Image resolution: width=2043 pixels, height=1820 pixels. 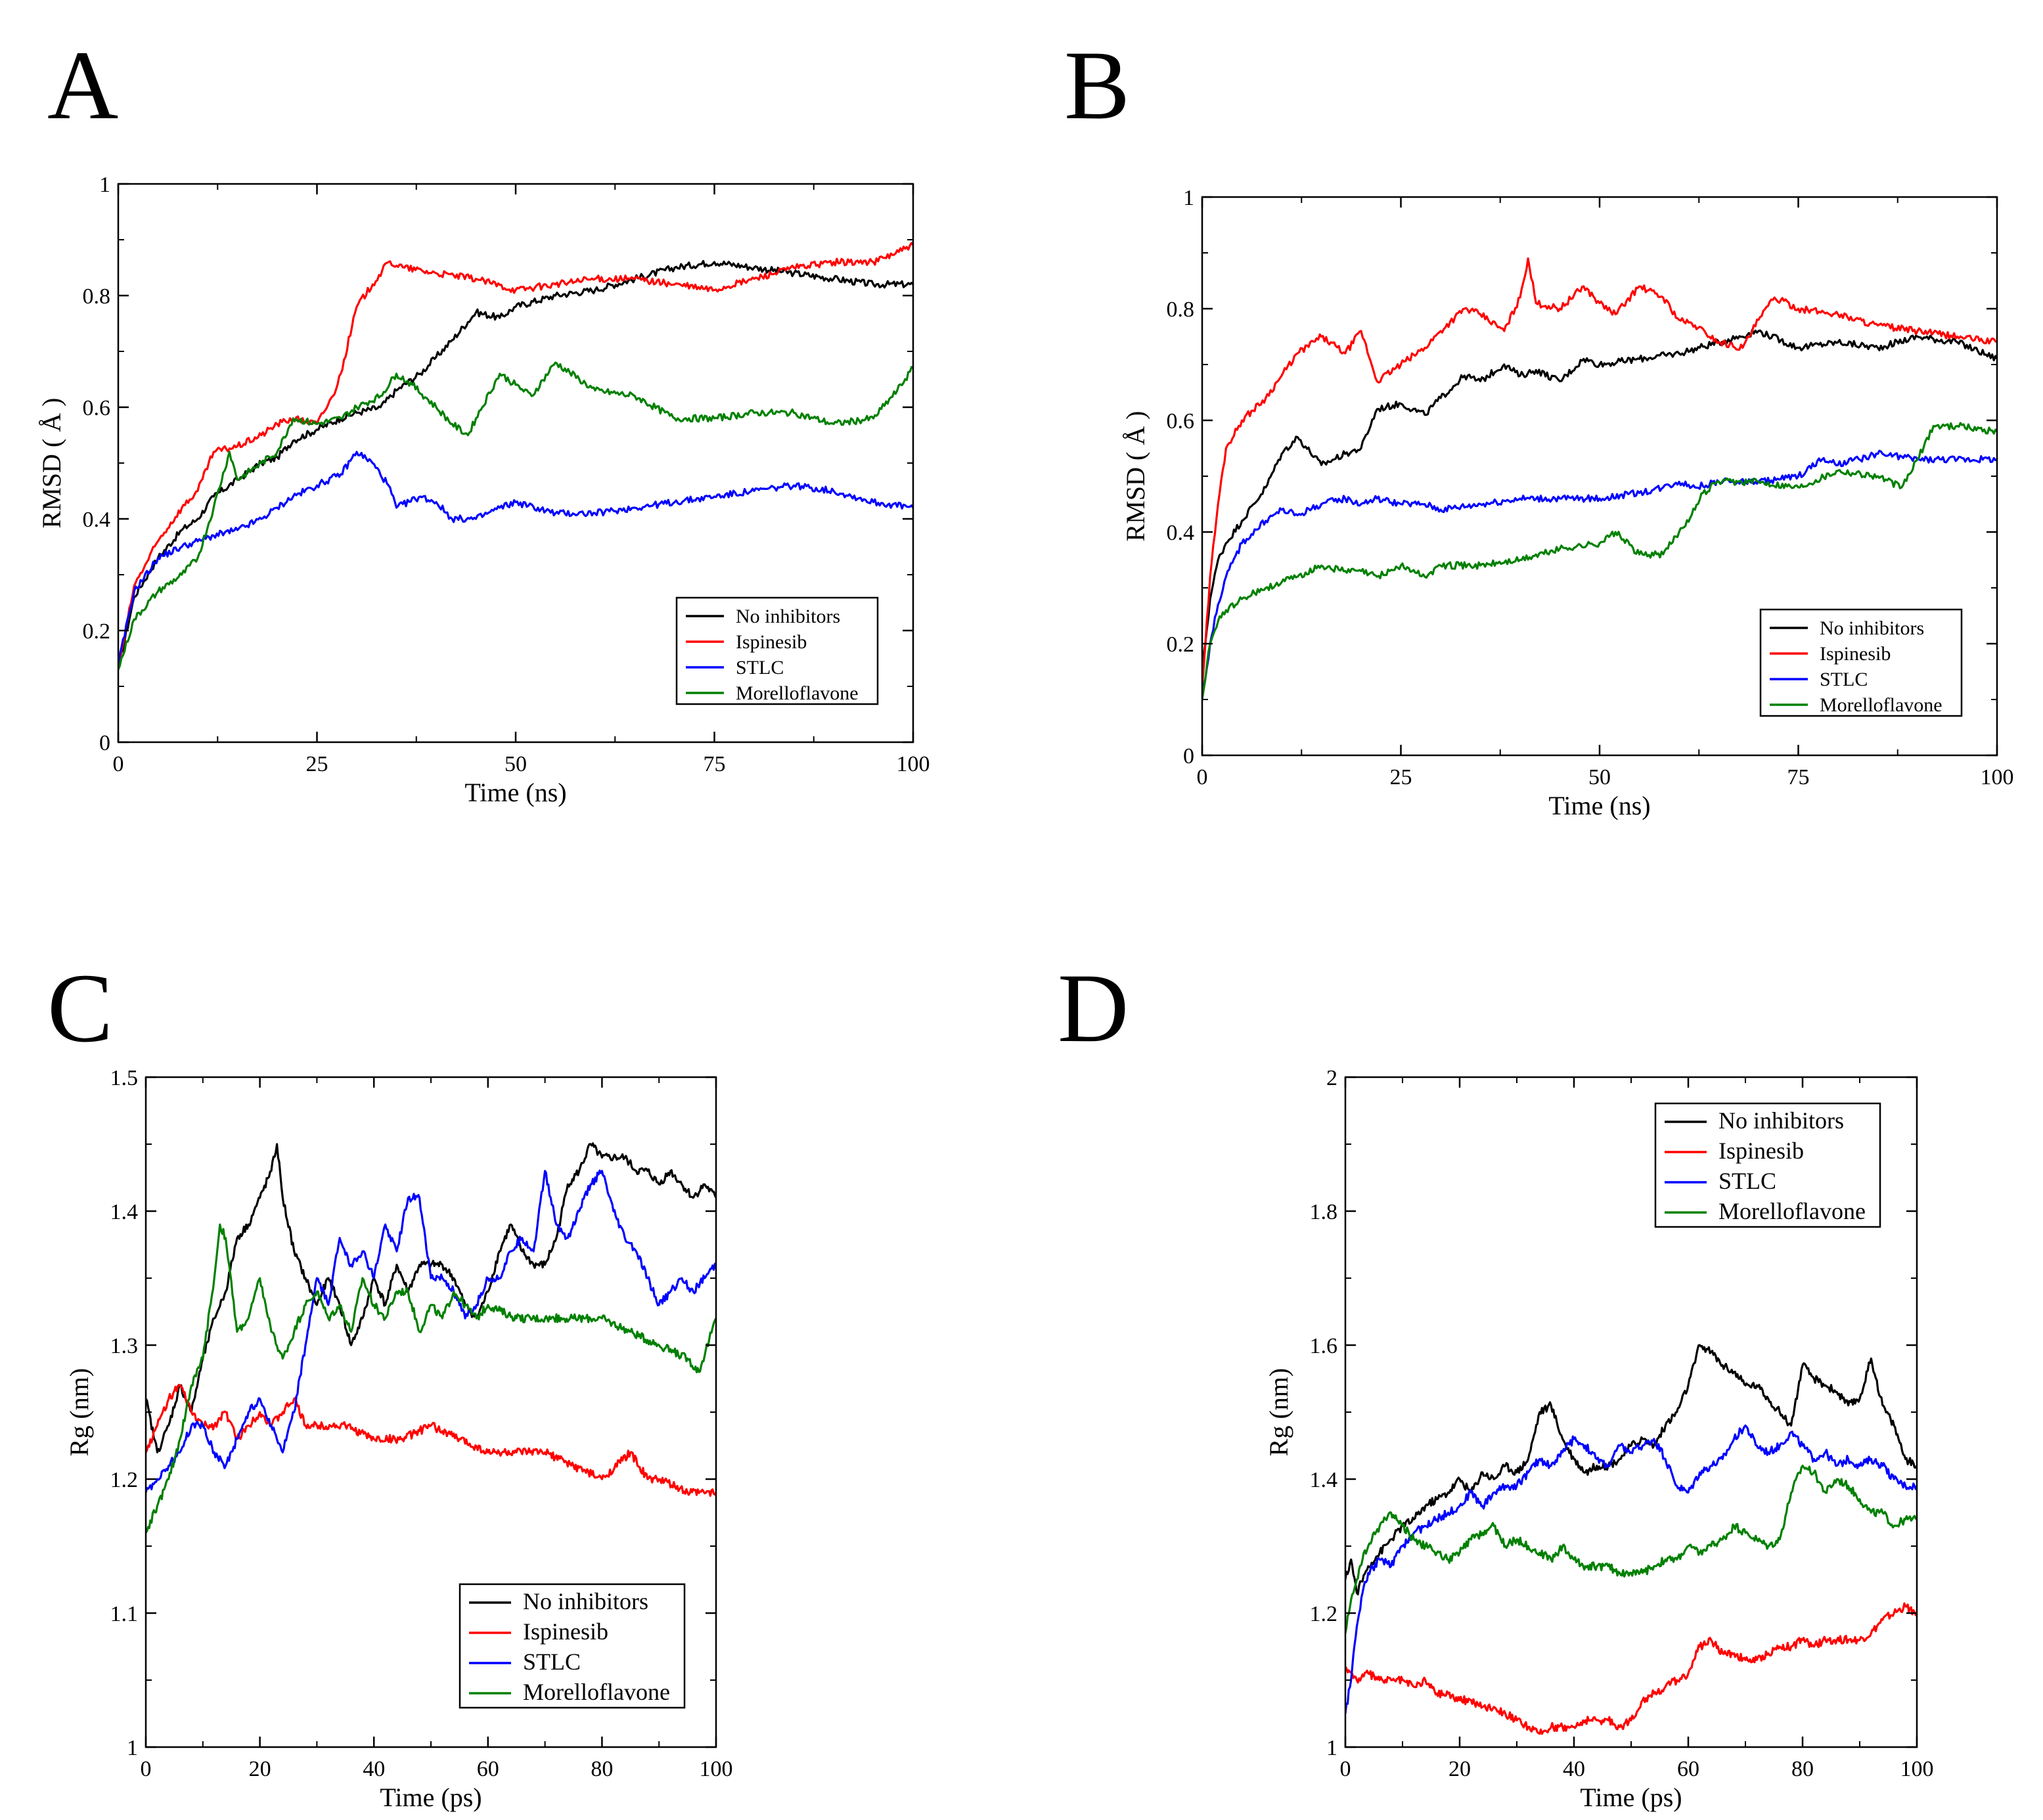 What do you see at coordinates (1324, 1346) in the screenshot?
I see `y-tick-label: 1.6` at bounding box center [1324, 1346].